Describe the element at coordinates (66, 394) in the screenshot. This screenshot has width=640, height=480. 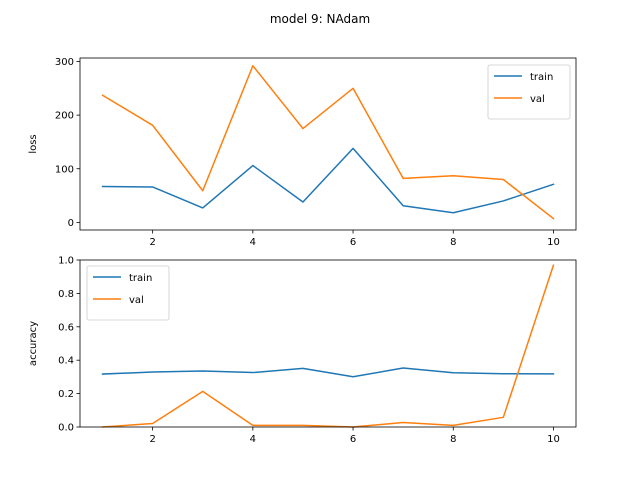
I see `y-tick-label: 0.2` at that location.